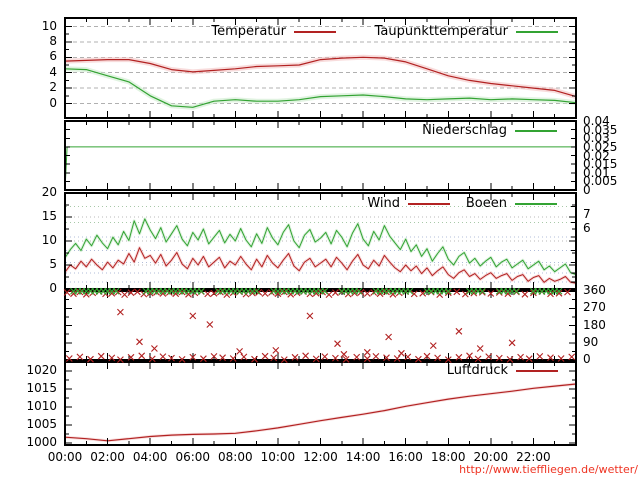 The height and width of the screenshot is (480, 640). What do you see at coordinates (600, 181) in the screenshot?
I see `y2-tick-label-precipitation: 0.005` at bounding box center [600, 181].